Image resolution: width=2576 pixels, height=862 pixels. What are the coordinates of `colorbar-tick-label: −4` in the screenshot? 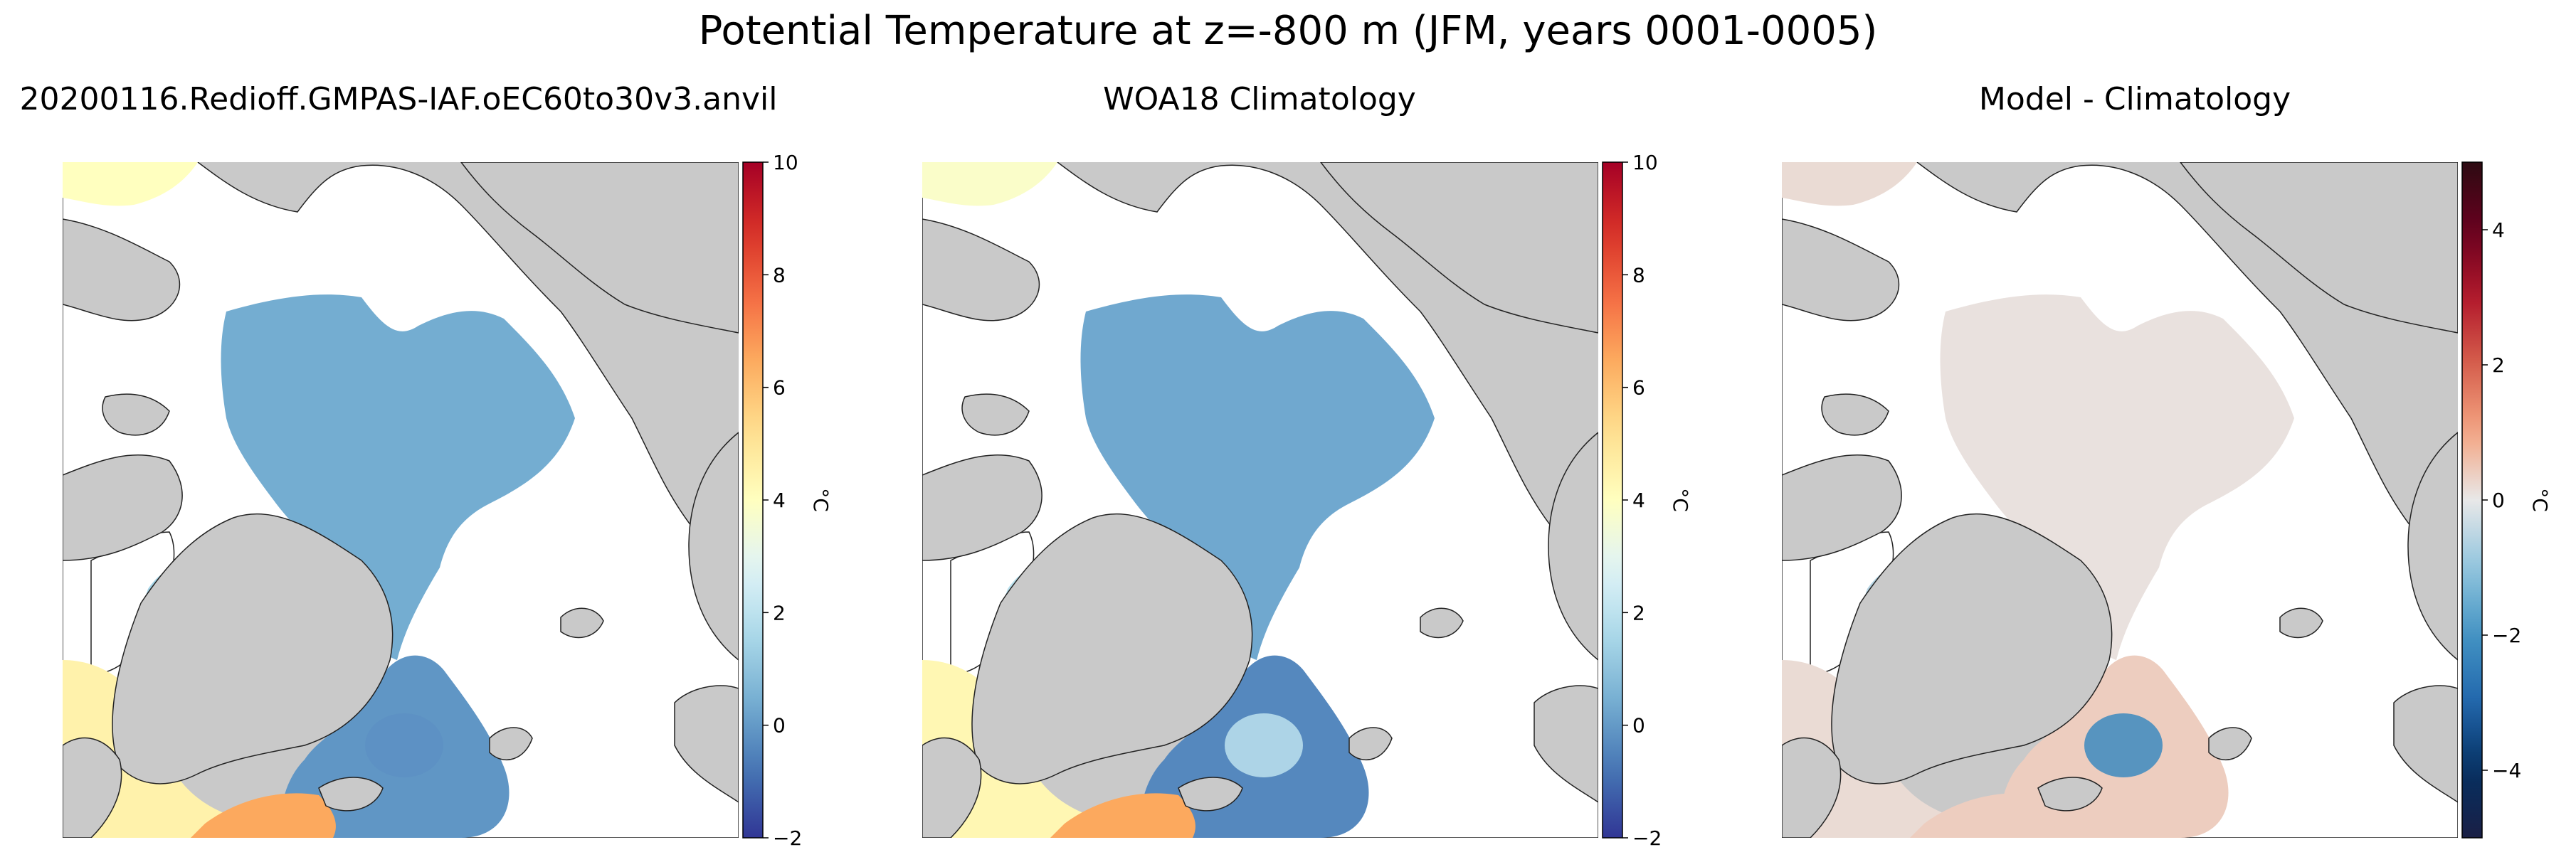 It's located at (2506, 770).